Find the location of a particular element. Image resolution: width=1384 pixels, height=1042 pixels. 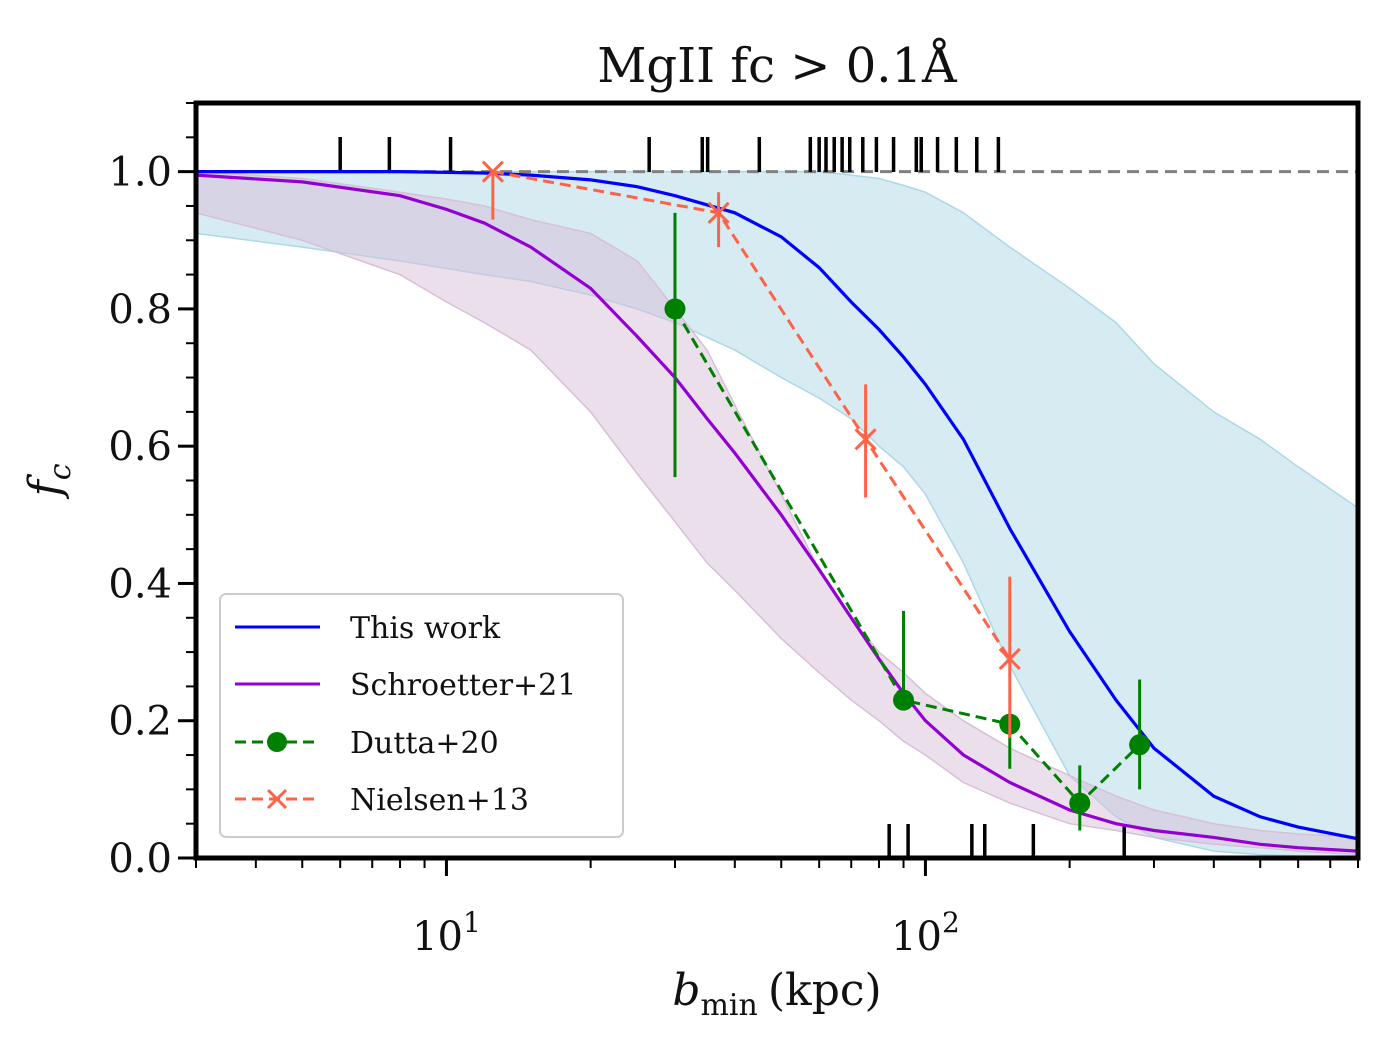

chart-title: MgII fc > 0.1Å is located at coordinates (777, 65).